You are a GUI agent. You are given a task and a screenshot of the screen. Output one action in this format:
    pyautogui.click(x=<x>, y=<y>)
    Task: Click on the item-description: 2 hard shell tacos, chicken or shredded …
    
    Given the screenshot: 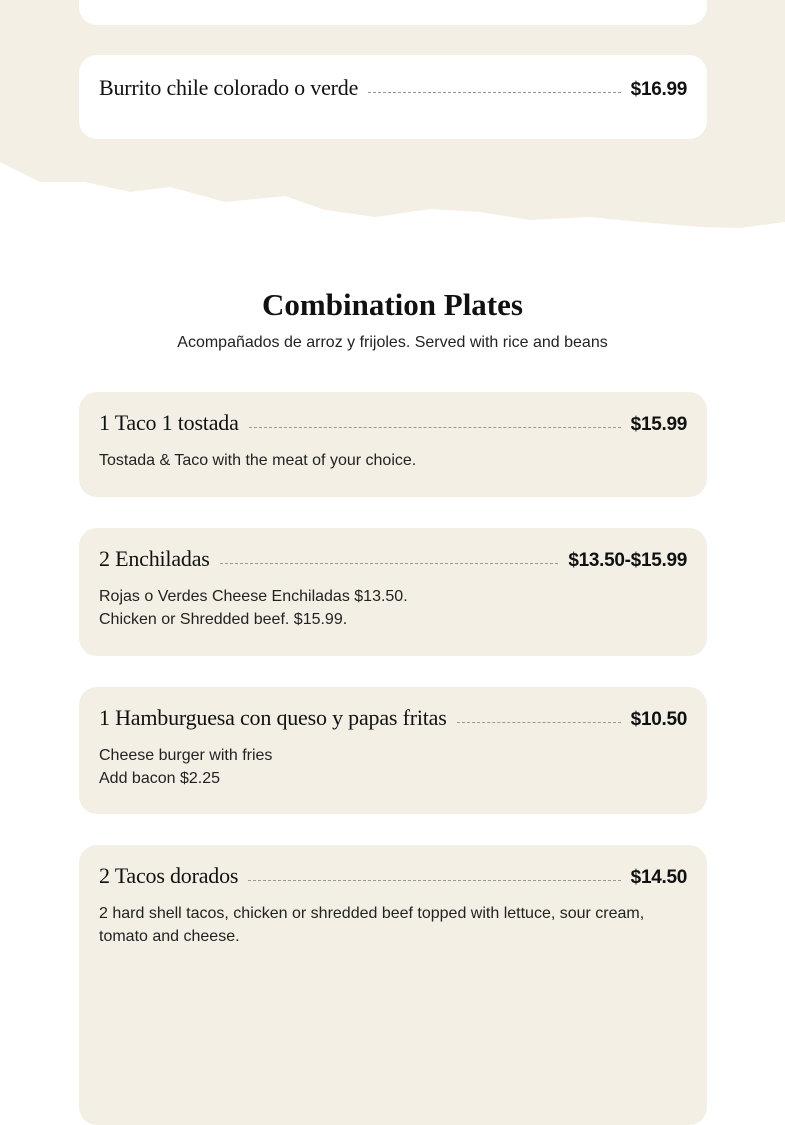 What is the action you would take?
    pyautogui.click(x=372, y=925)
    